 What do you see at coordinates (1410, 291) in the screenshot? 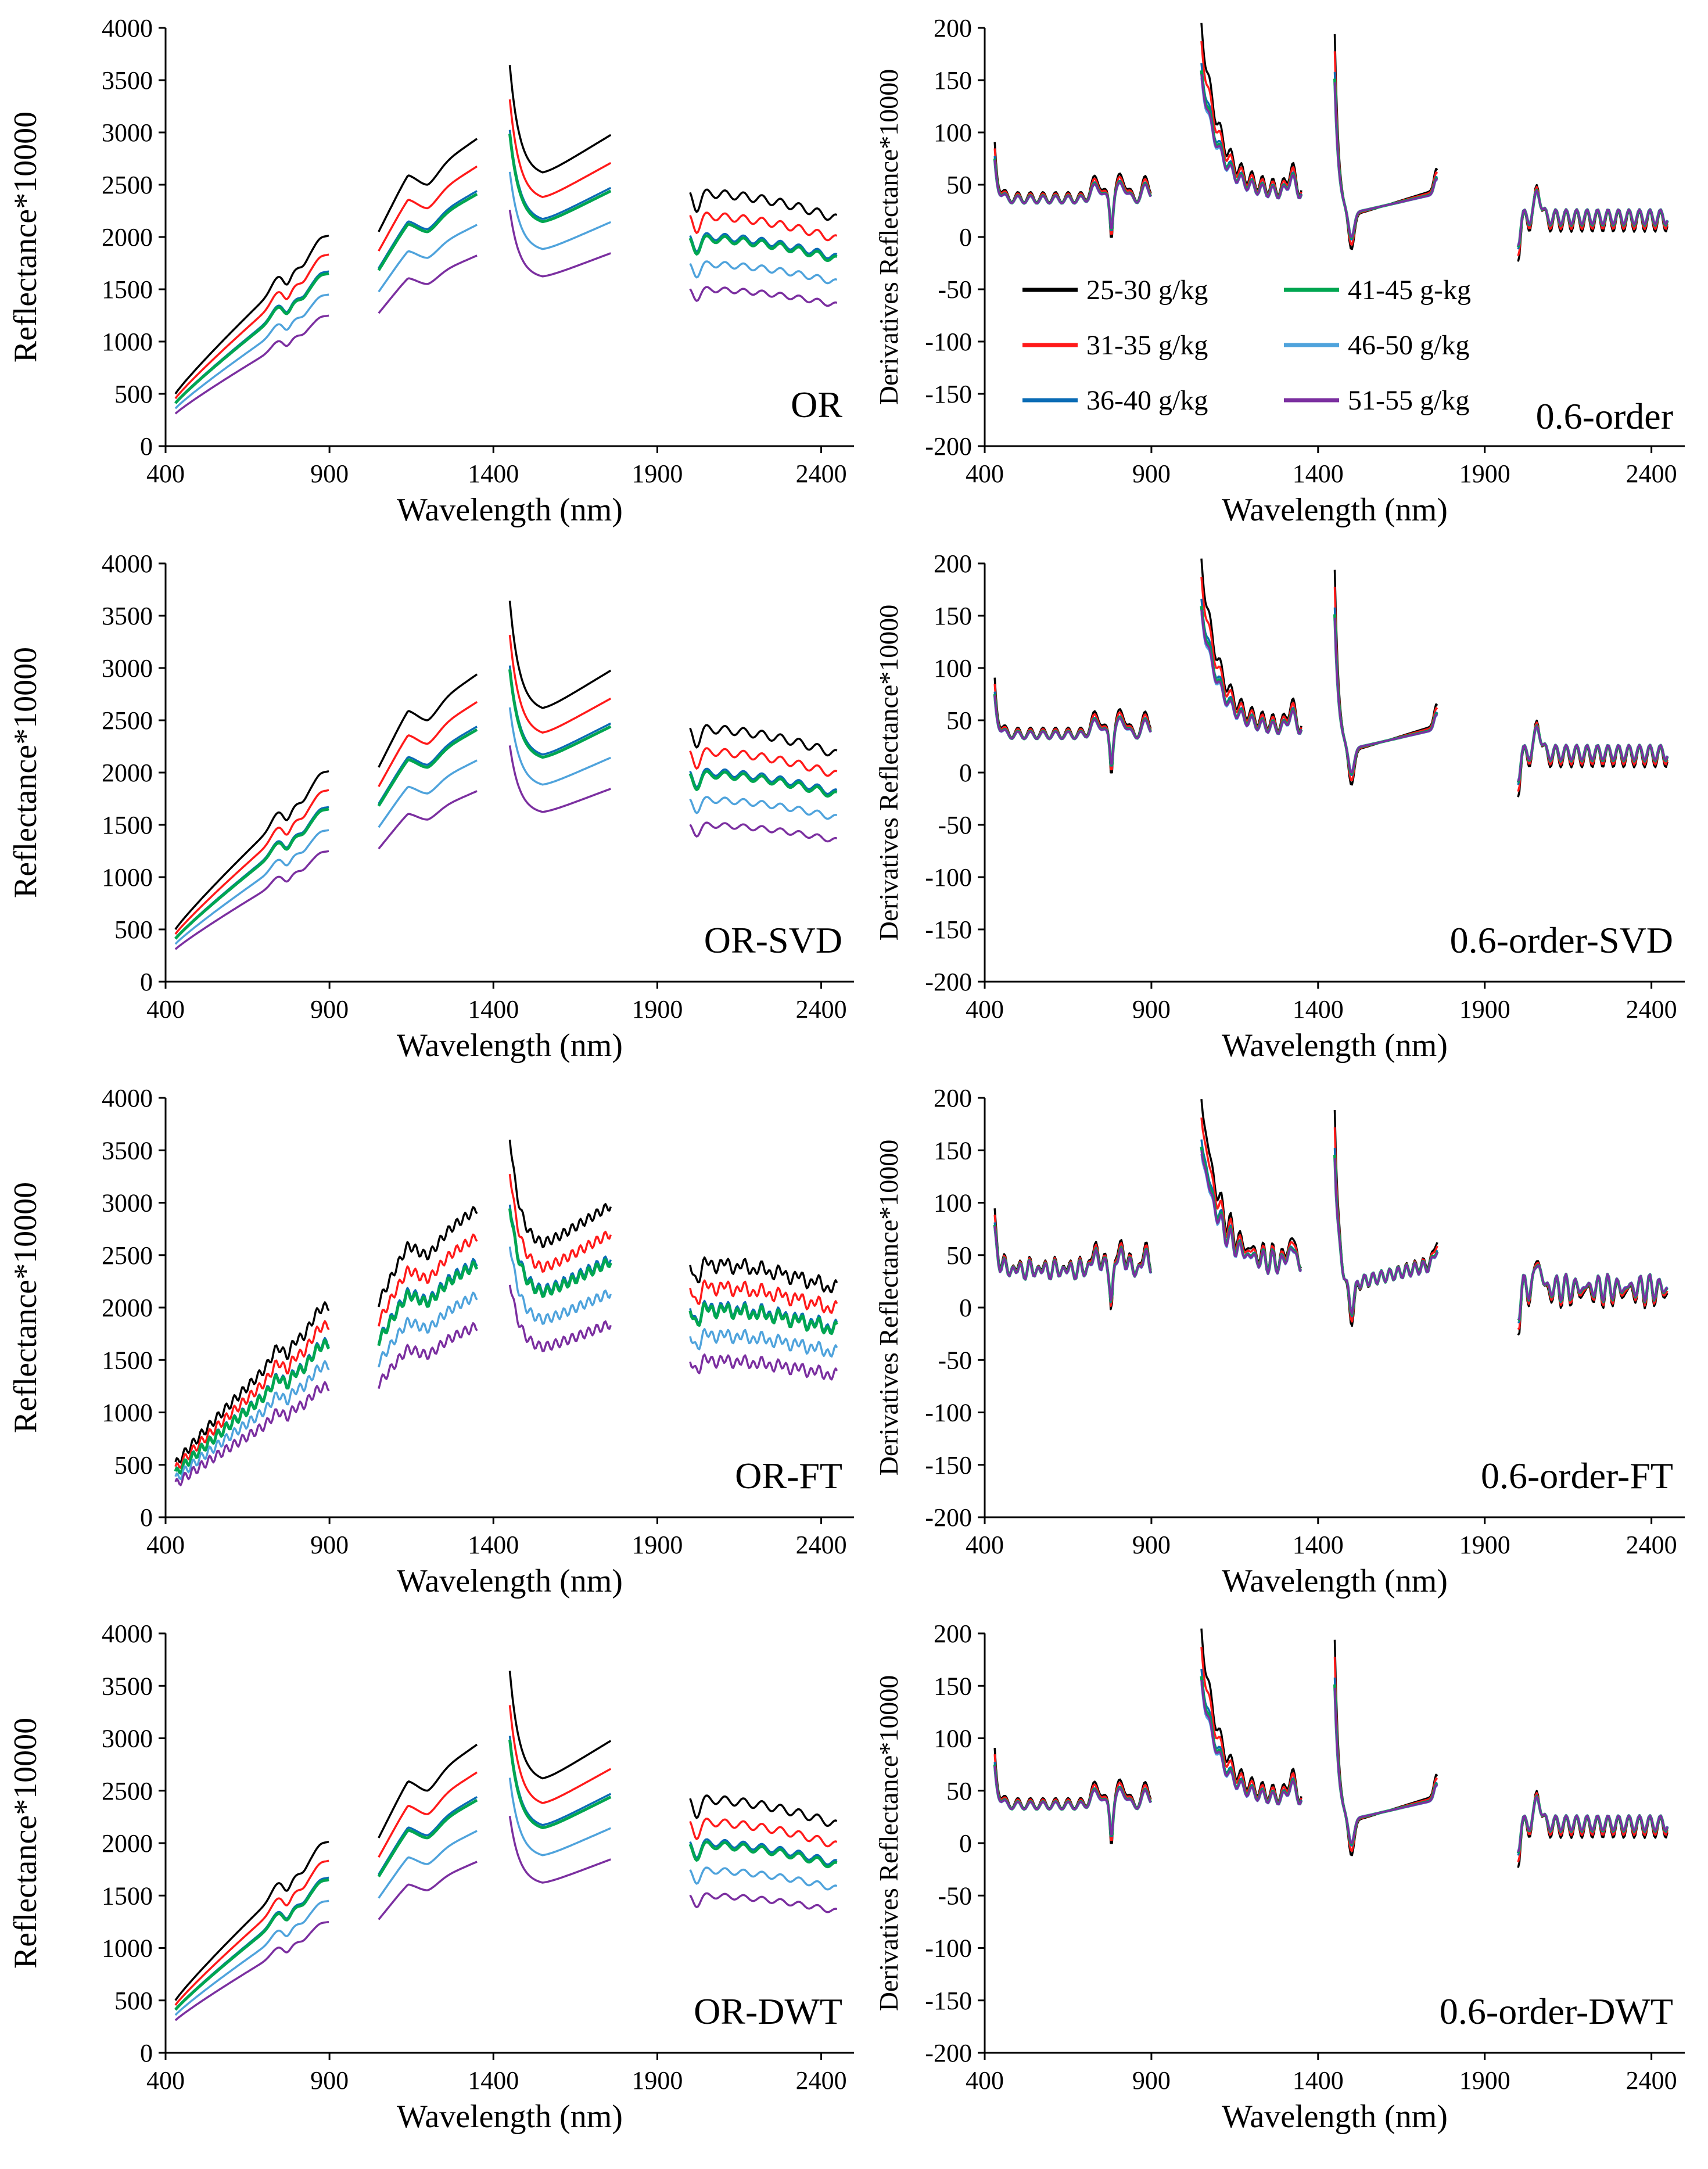
I see `legend-entry-label: 41-45 g-kg` at bounding box center [1410, 291].